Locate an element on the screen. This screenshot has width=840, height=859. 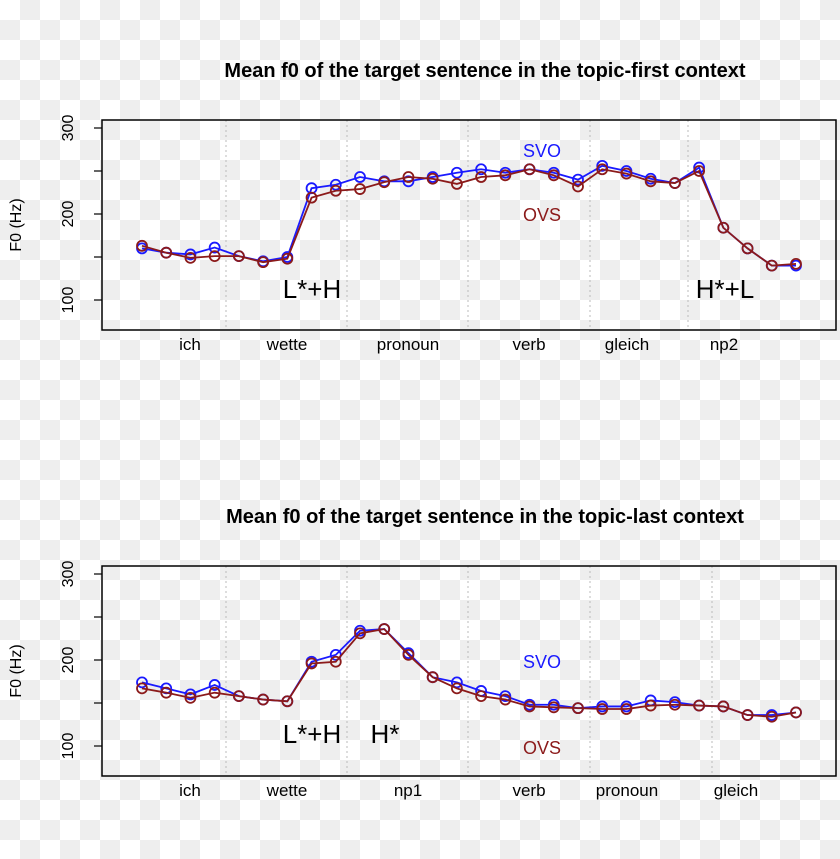
word-label: np2 is located at coordinates (724, 344).